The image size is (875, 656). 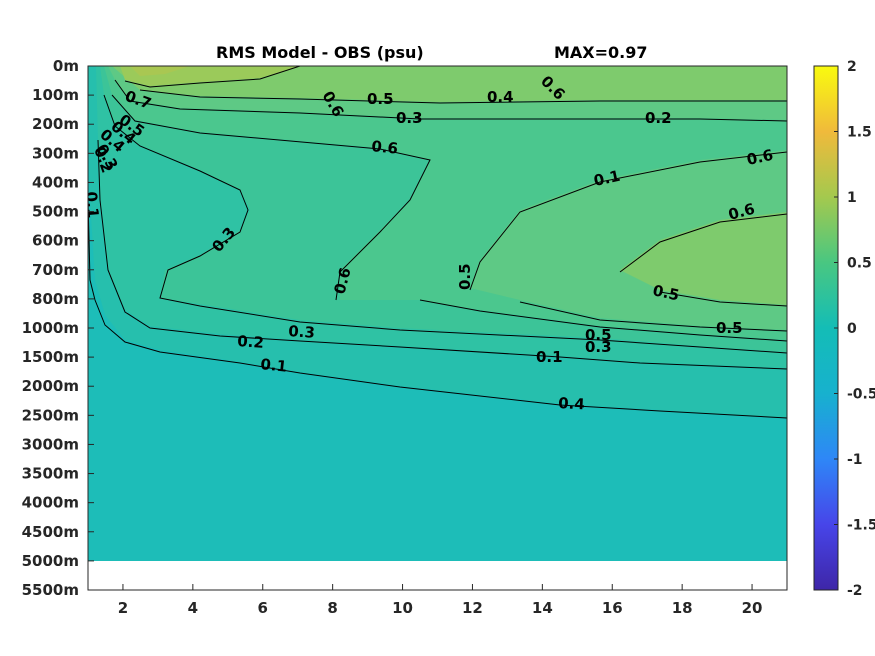 What do you see at coordinates (859, 264) in the screenshot?
I see `colorbar-tick-label: 0.5` at bounding box center [859, 264].